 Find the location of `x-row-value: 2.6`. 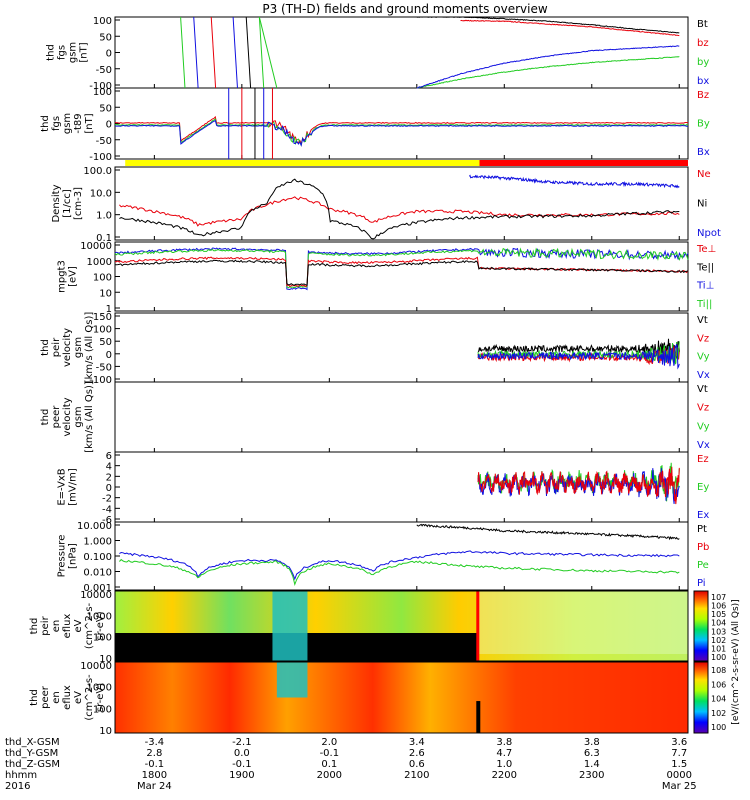

x-row-value: 2.6 is located at coordinates (417, 753).